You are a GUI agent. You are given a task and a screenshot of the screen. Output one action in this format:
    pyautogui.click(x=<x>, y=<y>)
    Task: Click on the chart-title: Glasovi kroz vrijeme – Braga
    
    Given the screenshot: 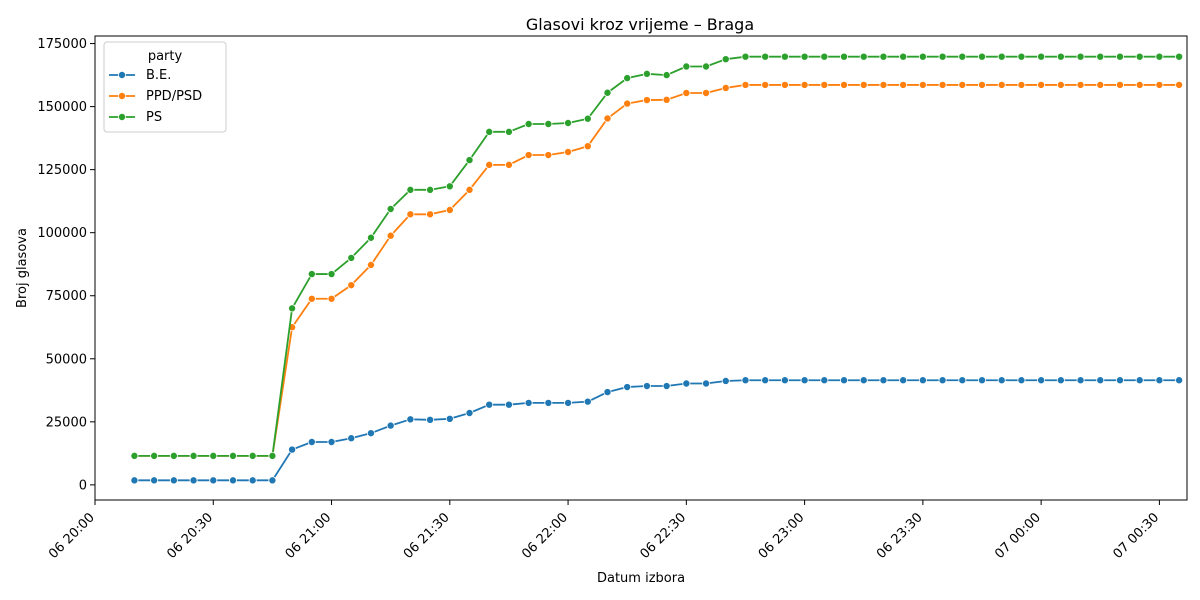 What is the action you would take?
    pyautogui.click(x=640, y=24)
    